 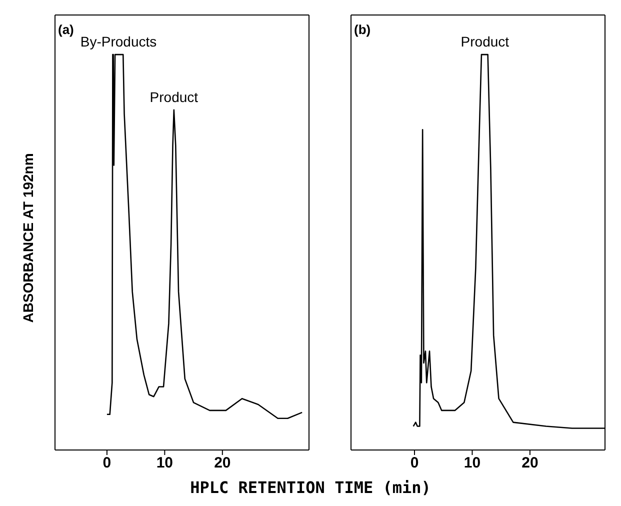 What do you see at coordinates (362, 29) in the screenshot?
I see `text: (b)` at bounding box center [362, 29].